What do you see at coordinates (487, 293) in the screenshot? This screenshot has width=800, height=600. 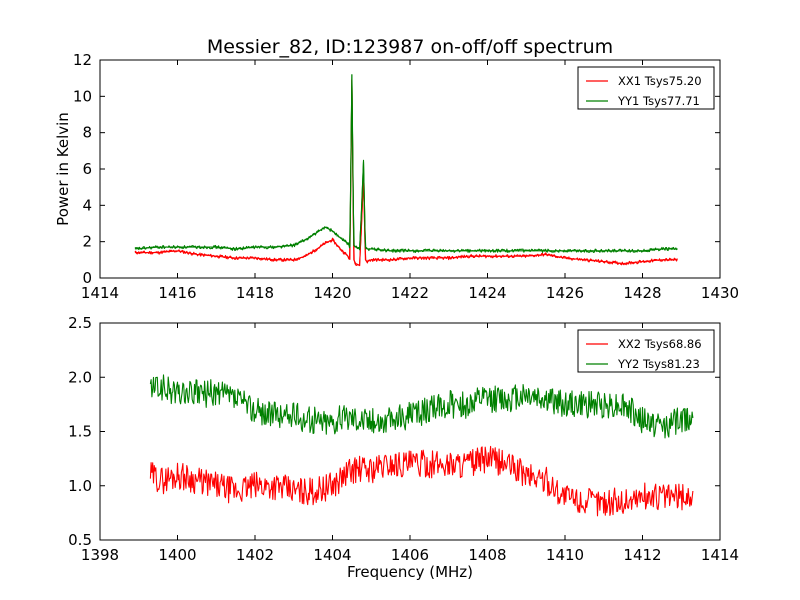 I see `x-tick-label: 1424` at bounding box center [487, 293].